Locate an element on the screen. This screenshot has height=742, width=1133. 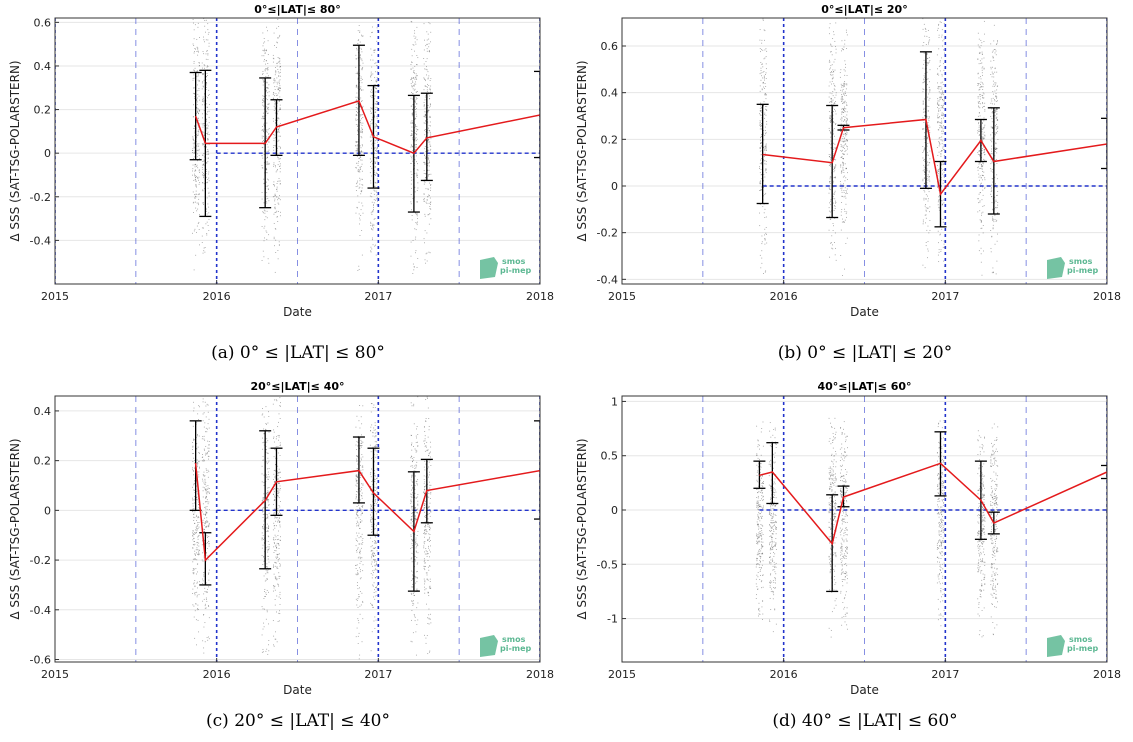
x-tick-label: 2017 is located at coordinates (378, 296).